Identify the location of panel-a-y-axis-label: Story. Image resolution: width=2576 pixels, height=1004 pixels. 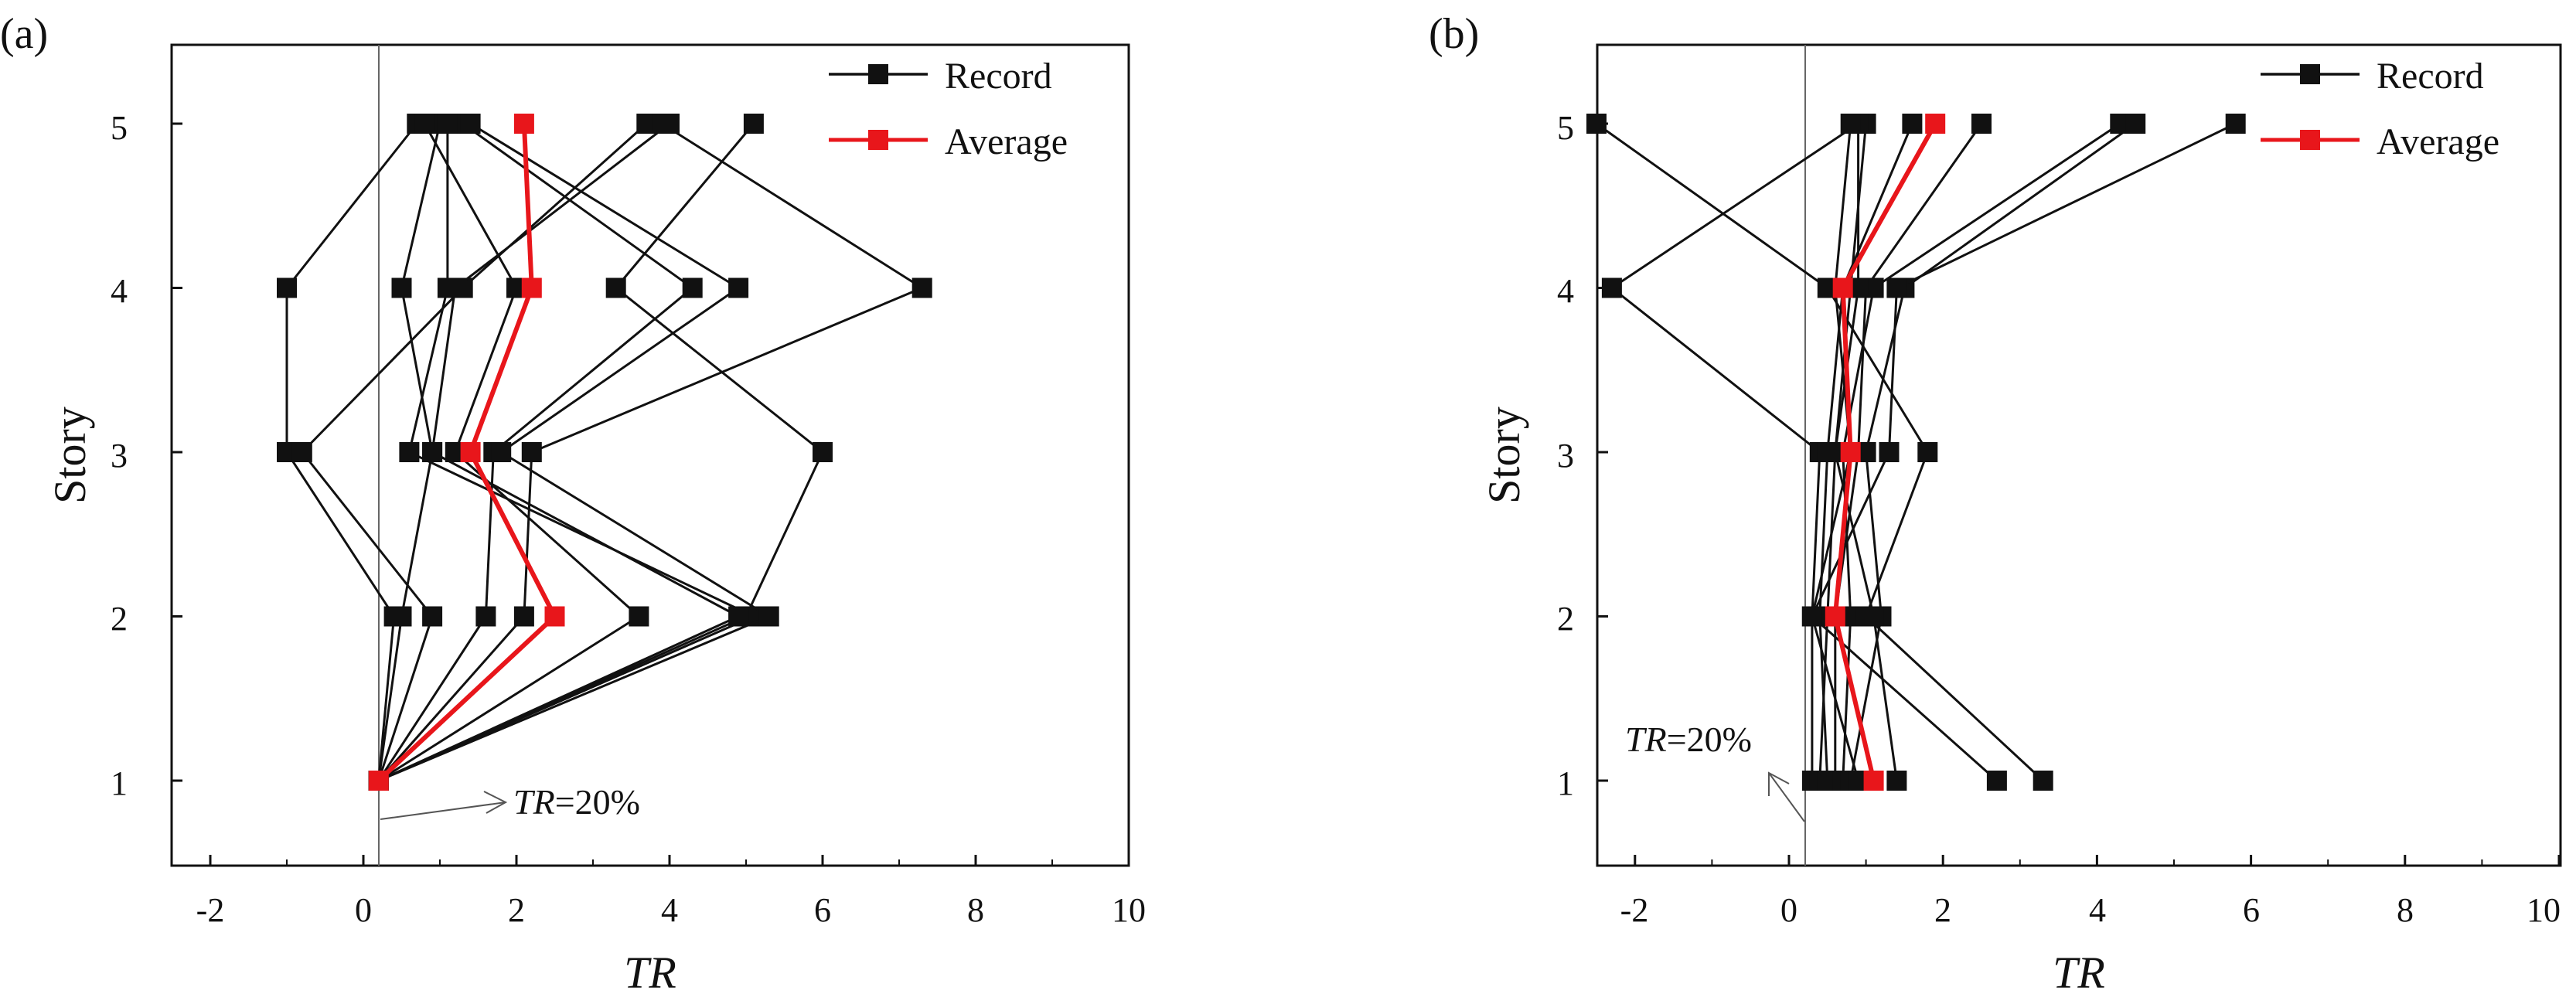
(70, 456).